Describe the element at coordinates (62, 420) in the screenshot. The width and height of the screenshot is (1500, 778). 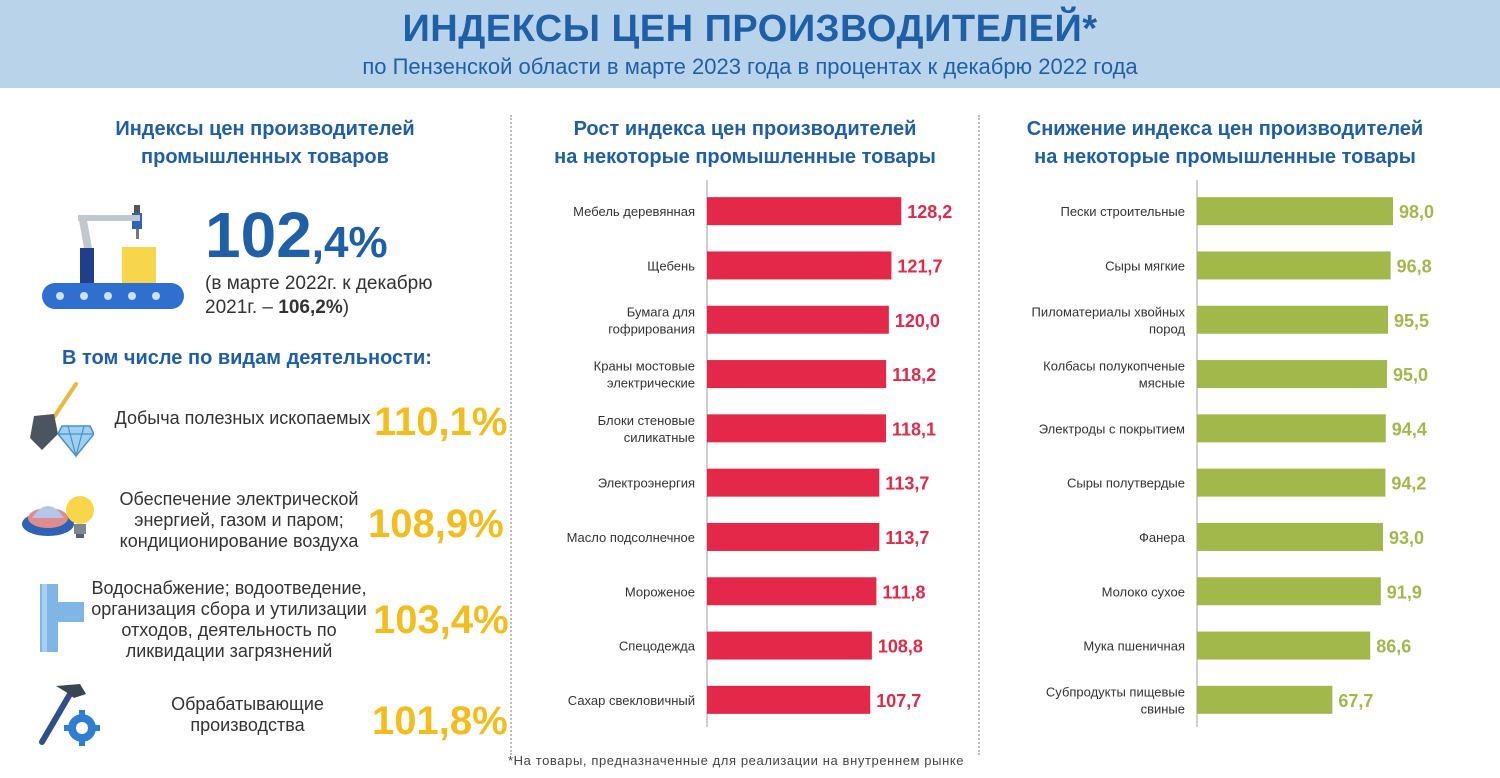
I see `shovel-diamond-icon` at that location.